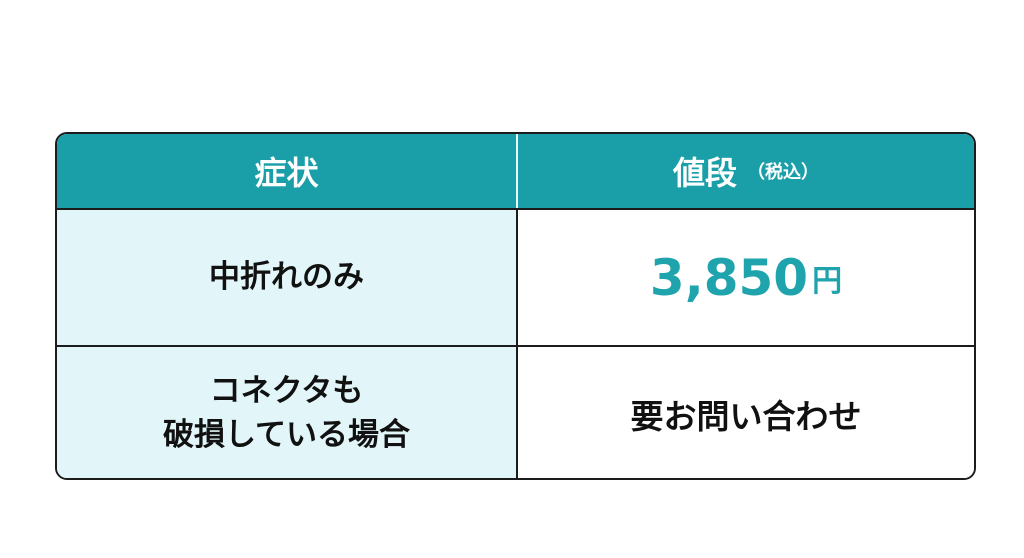 This screenshot has height=558, width=1024. What do you see at coordinates (287, 412) in the screenshot?
I see `symptom-cell: コネクタも破損している場合` at bounding box center [287, 412].